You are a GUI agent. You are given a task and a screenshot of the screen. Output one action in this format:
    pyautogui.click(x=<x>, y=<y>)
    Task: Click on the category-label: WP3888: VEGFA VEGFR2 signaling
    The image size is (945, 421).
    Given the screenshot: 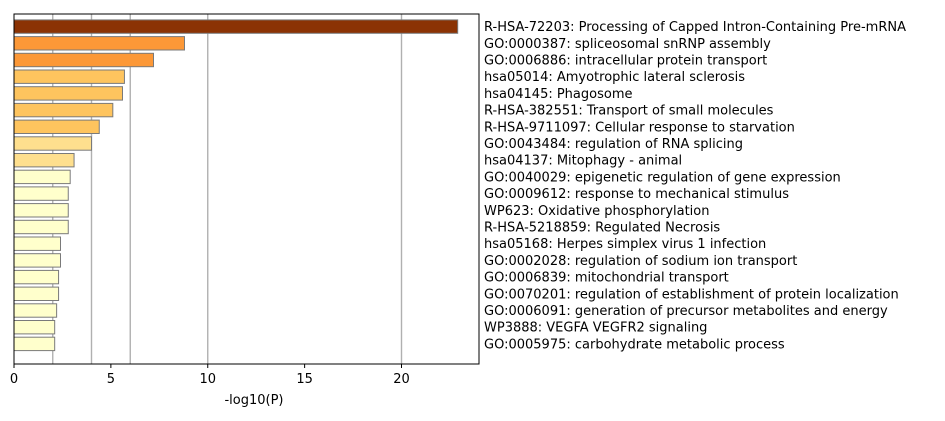 What is the action you would take?
    pyautogui.click(x=595, y=328)
    